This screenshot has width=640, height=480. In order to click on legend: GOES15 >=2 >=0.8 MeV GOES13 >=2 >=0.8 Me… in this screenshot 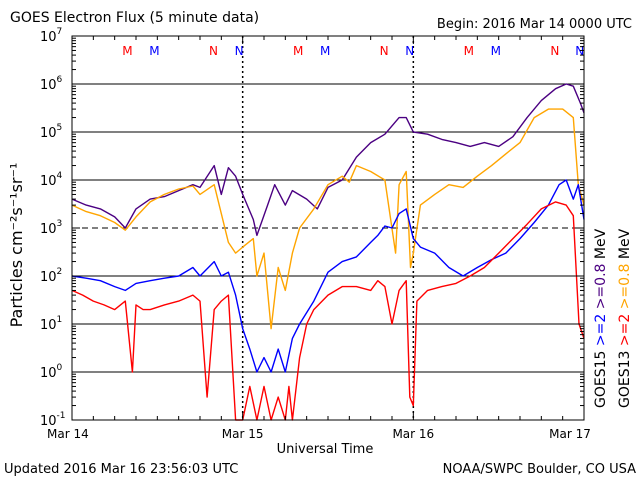, I will do `click(613, 318)`.